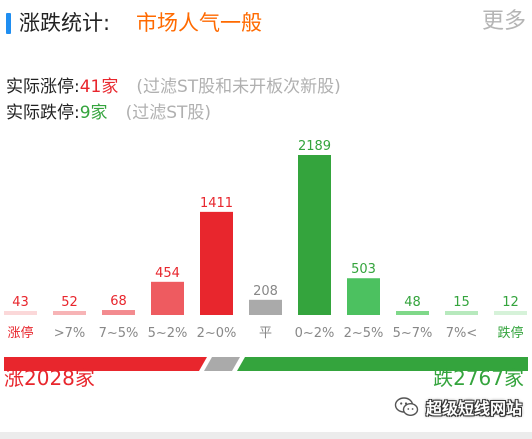  Describe the element at coordinates (20, 333) in the screenshot. I see `category-label: 涨停` at that location.